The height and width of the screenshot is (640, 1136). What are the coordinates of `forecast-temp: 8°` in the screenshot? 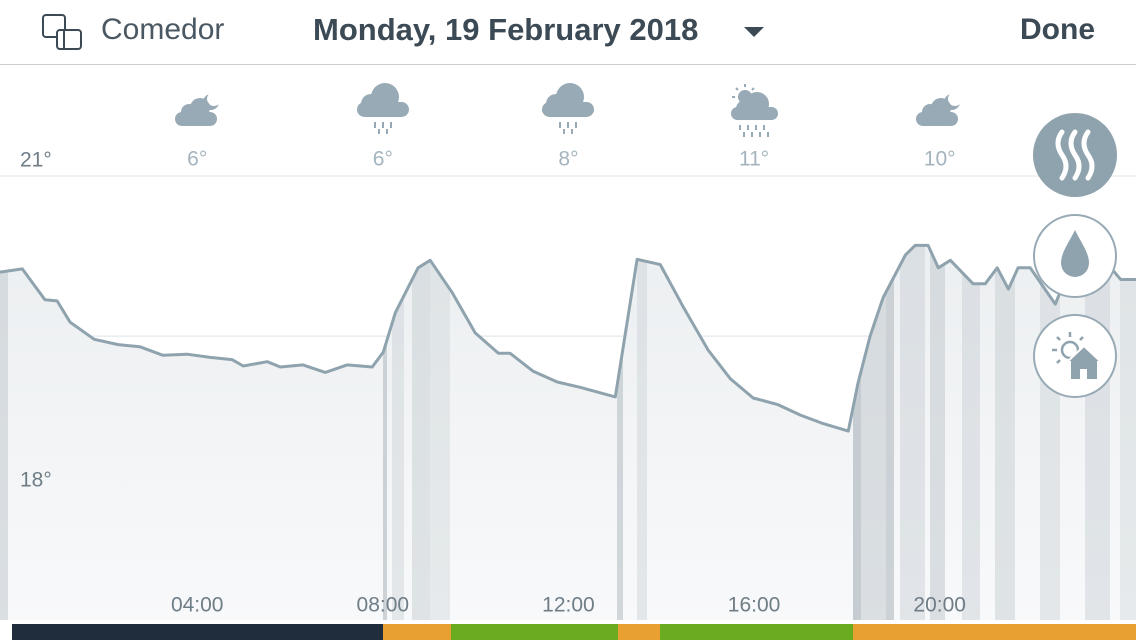 It's located at (568, 159).